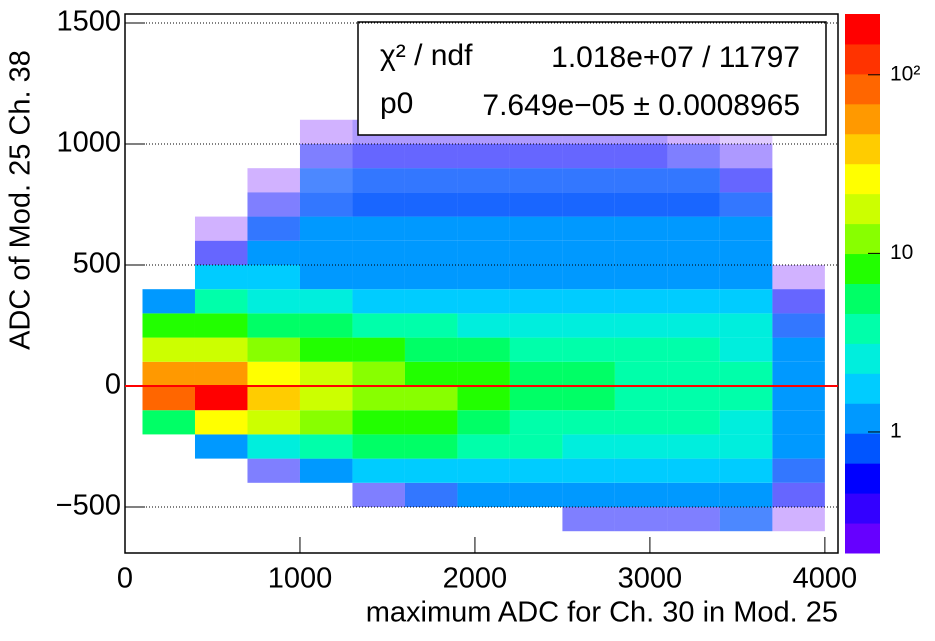 The height and width of the screenshot is (641, 935). What do you see at coordinates (426, 55) in the screenshot?
I see `stats-label: χ² / ndf` at bounding box center [426, 55].